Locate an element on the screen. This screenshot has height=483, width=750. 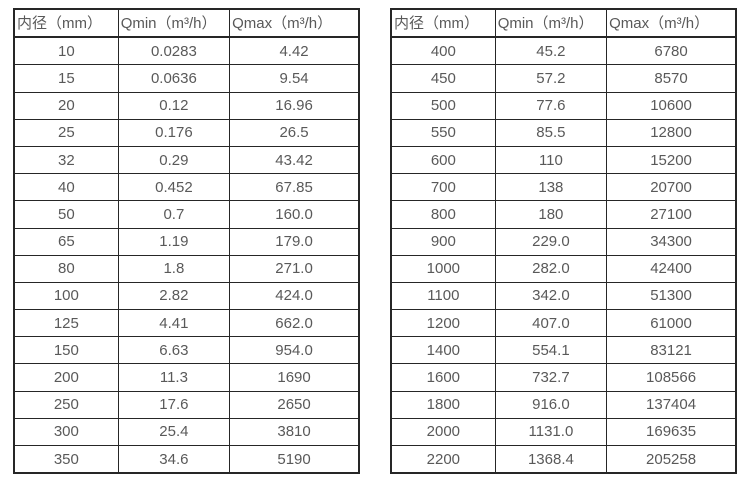
header-inner-diameter: 内径（mm） is located at coordinates (66, 23).